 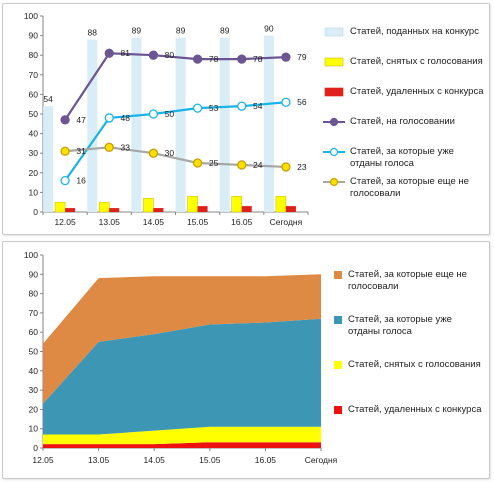 I want to click on bottom-y-tick-label: 20, so click(x=34, y=409).